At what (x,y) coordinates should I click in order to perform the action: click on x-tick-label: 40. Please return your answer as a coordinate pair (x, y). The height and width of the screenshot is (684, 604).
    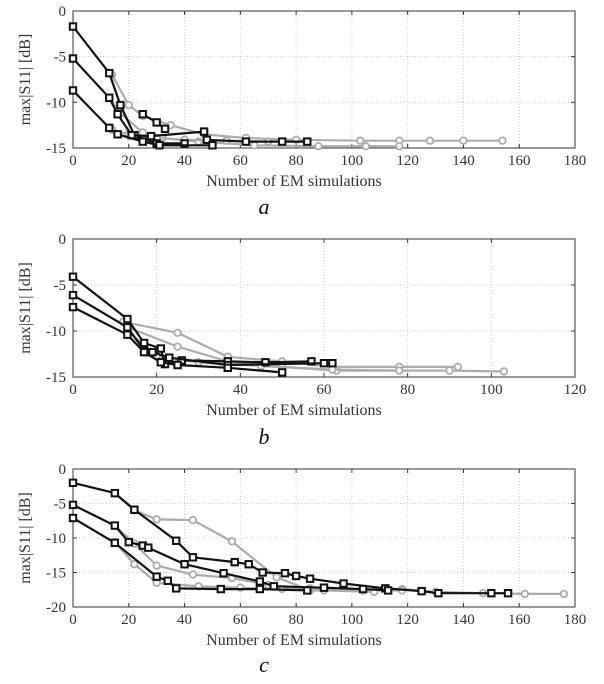
    Looking at the image, I should click on (184, 161).